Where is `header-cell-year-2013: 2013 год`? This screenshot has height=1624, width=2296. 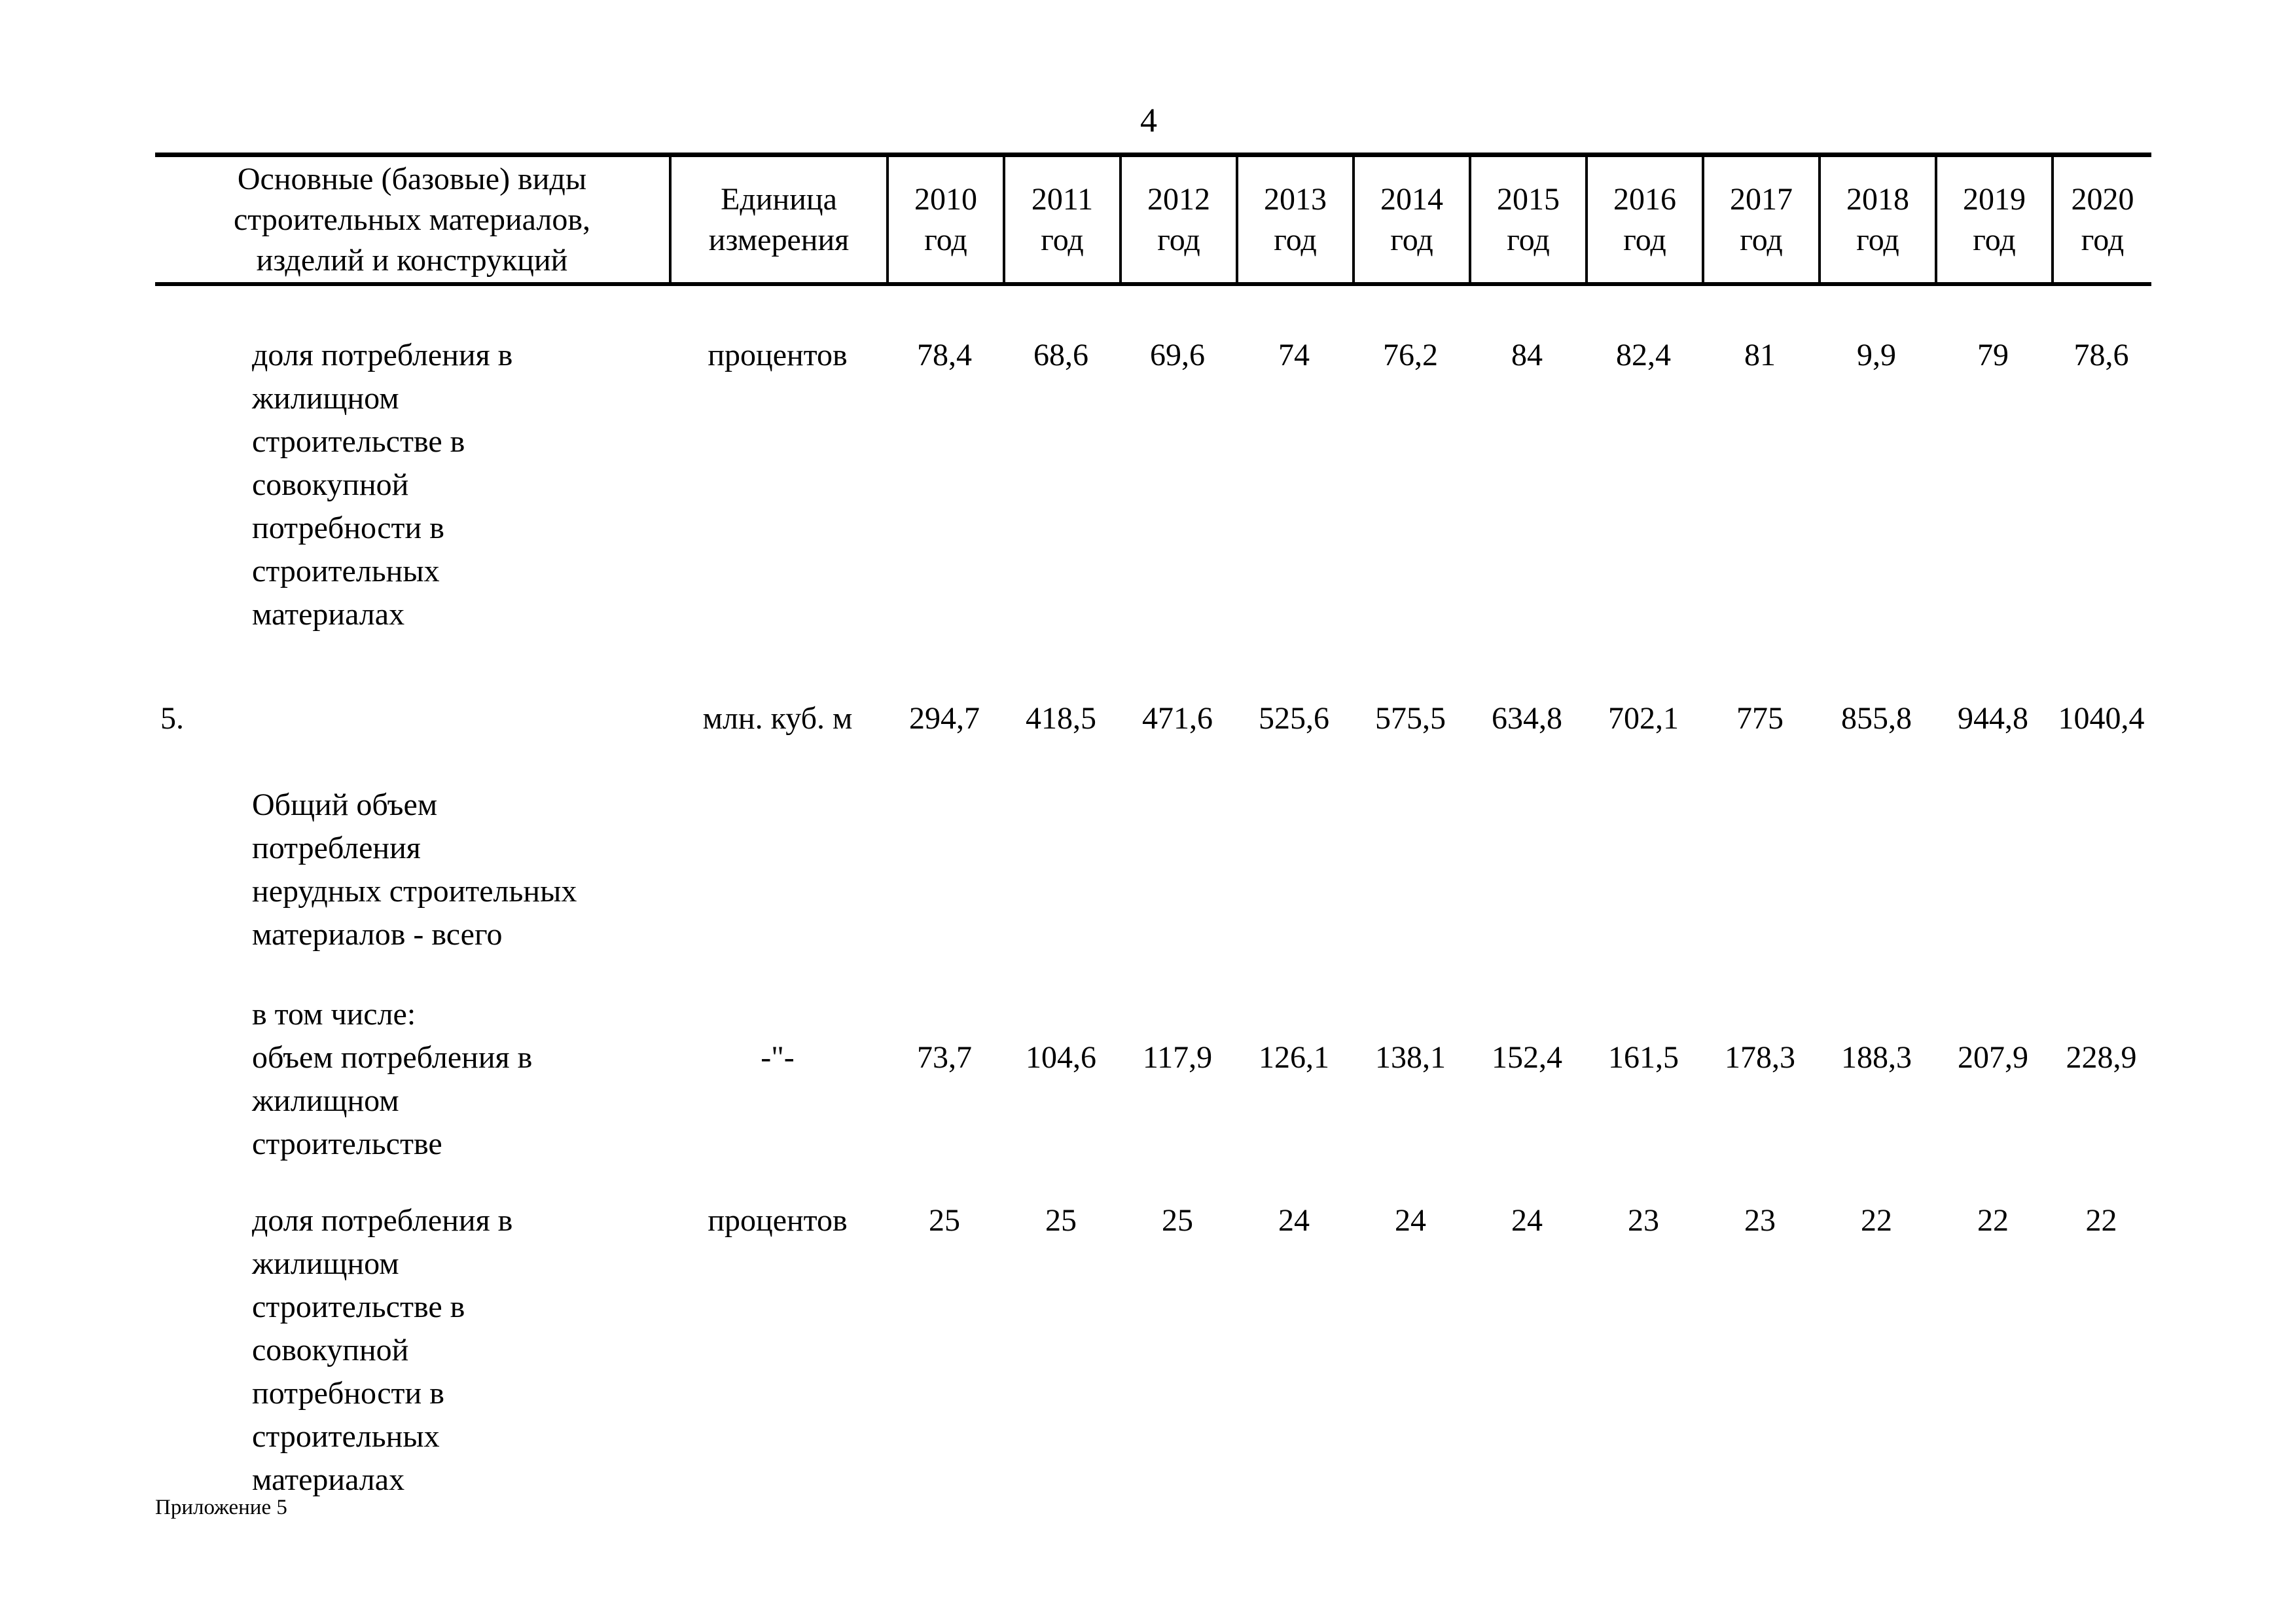 header-cell-year-2013: 2013 год is located at coordinates (1294, 219).